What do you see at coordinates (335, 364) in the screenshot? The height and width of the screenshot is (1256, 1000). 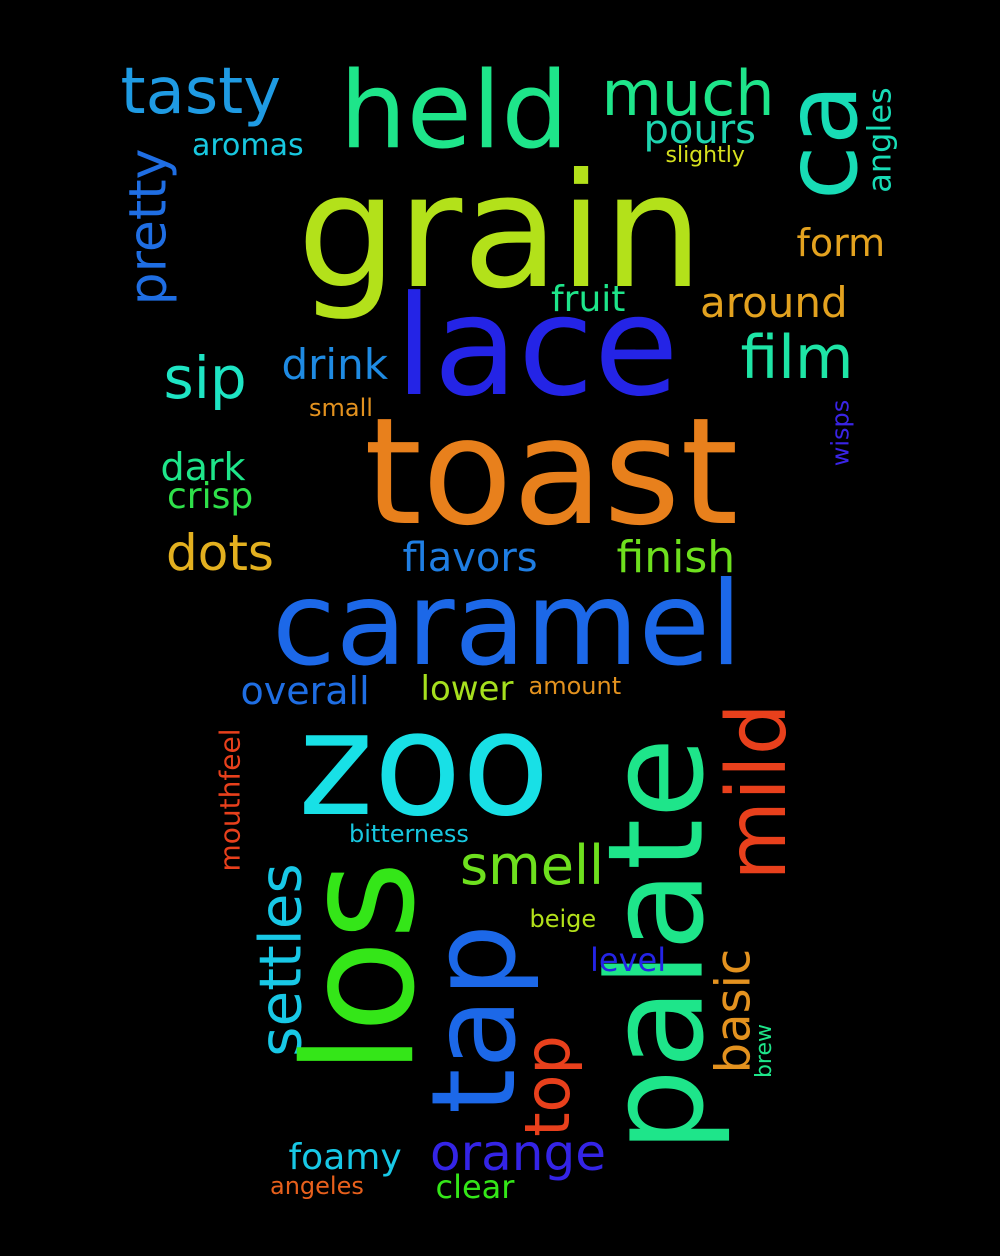 I see `word-drink: drink` at bounding box center [335, 364].